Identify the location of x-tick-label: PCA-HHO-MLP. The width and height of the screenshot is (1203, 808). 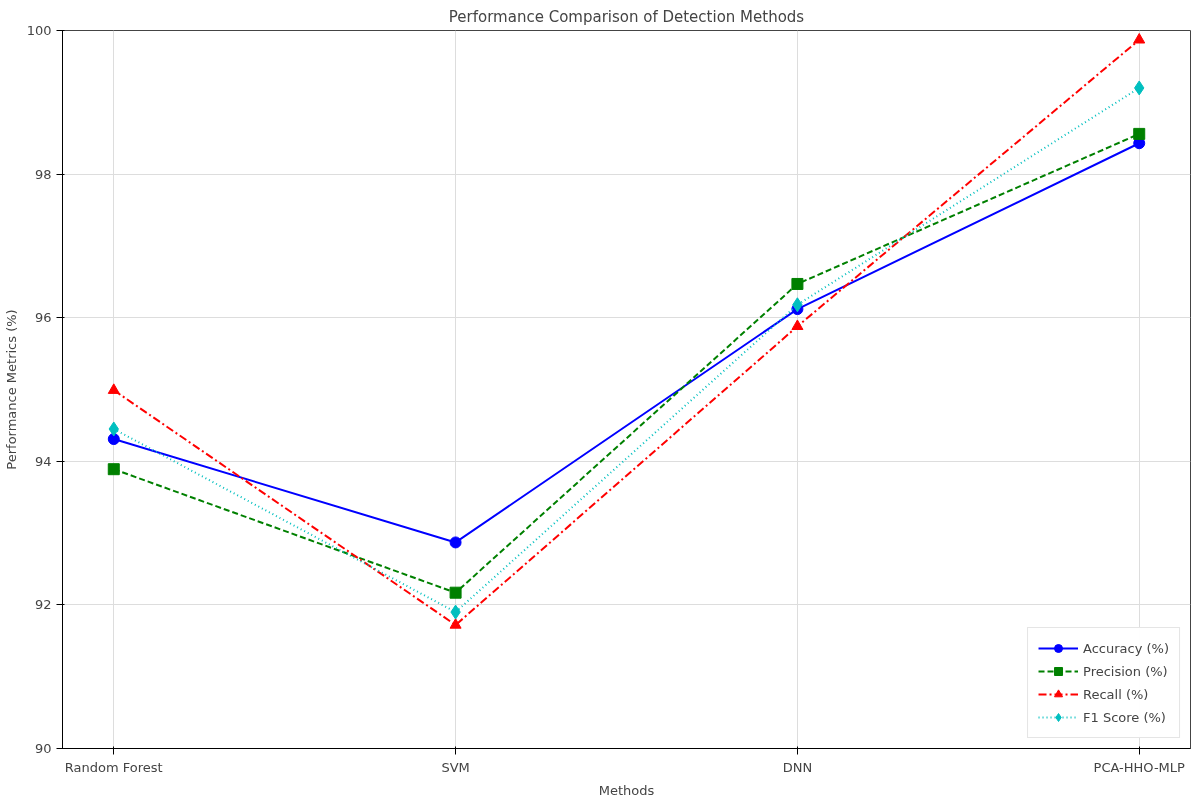
(1139, 767).